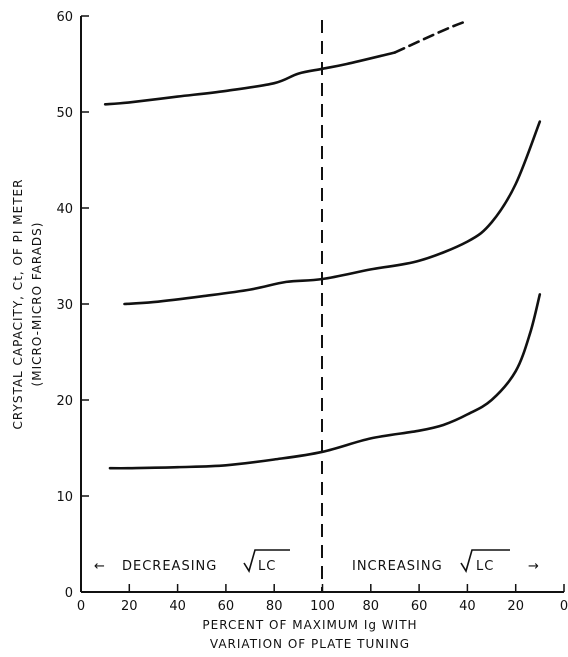 This screenshot has width=568, height=657. I want to click on radical-sign-right, so click(485, 561).